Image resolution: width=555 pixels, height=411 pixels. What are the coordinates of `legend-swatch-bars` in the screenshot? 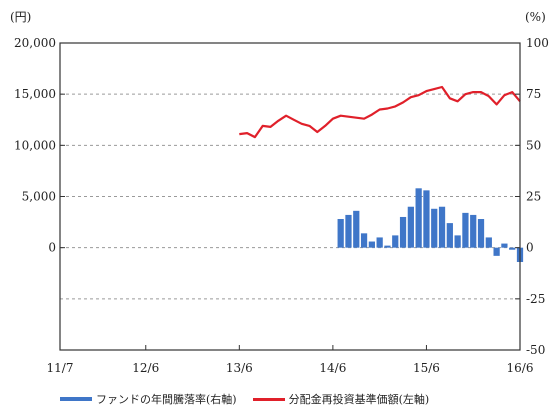 It's located at (76, 399).